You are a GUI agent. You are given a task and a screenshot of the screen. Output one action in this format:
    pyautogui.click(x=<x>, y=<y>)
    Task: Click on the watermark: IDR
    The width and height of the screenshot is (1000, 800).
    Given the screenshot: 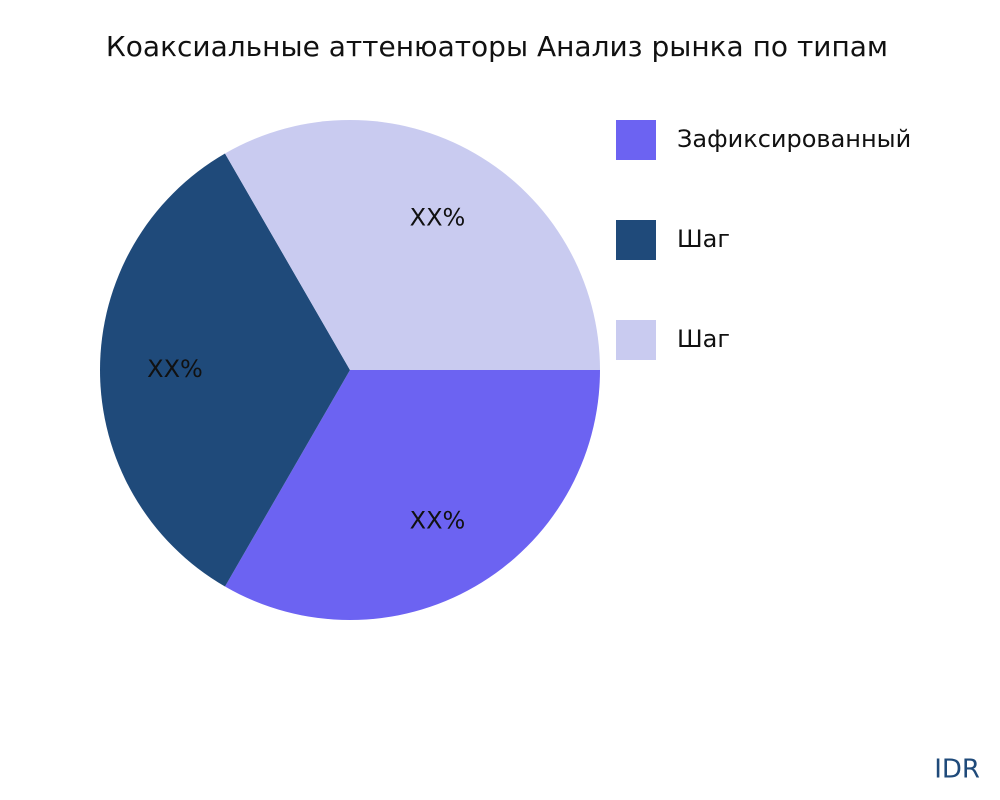 What is the action you would take?
    pyautogui.click(x=957, y=770)
    